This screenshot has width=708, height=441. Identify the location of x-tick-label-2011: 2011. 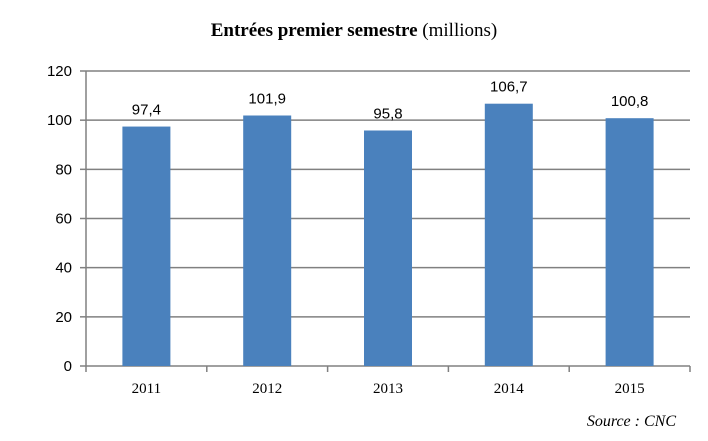
(146, 389).